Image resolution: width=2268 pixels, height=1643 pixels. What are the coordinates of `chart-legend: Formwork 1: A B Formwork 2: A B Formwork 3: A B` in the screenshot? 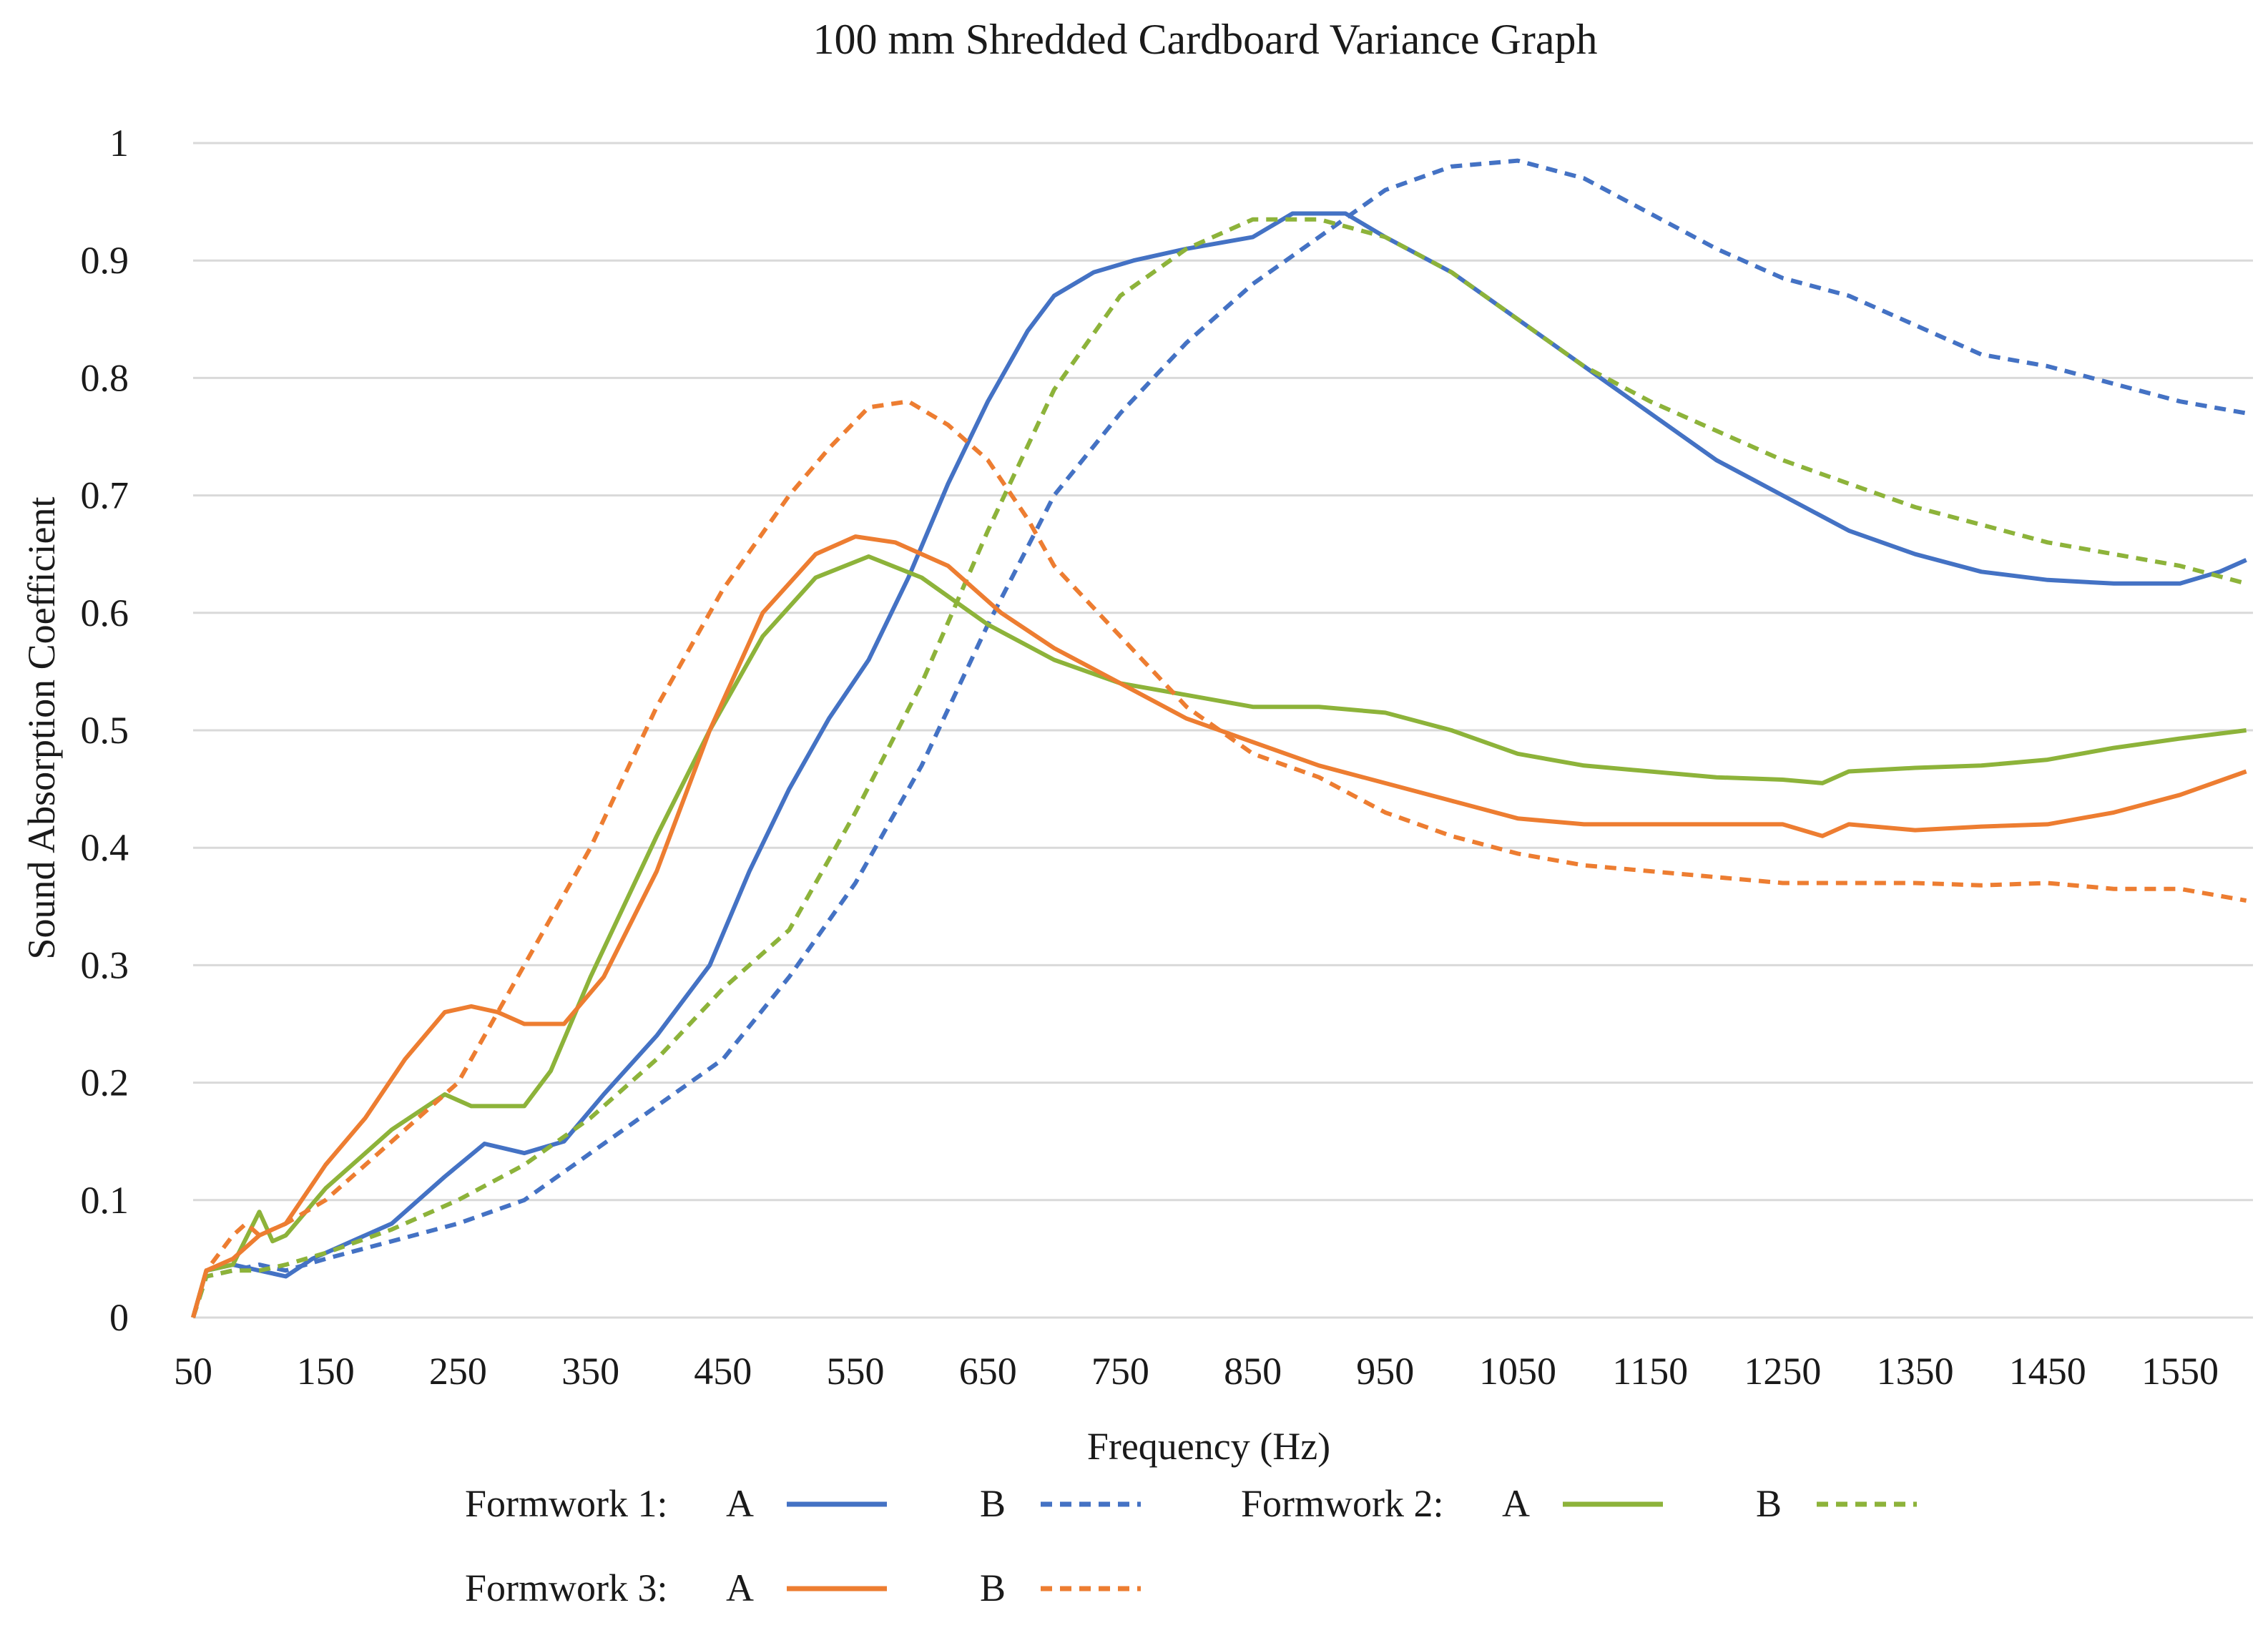 It's located at (1191, 1545).